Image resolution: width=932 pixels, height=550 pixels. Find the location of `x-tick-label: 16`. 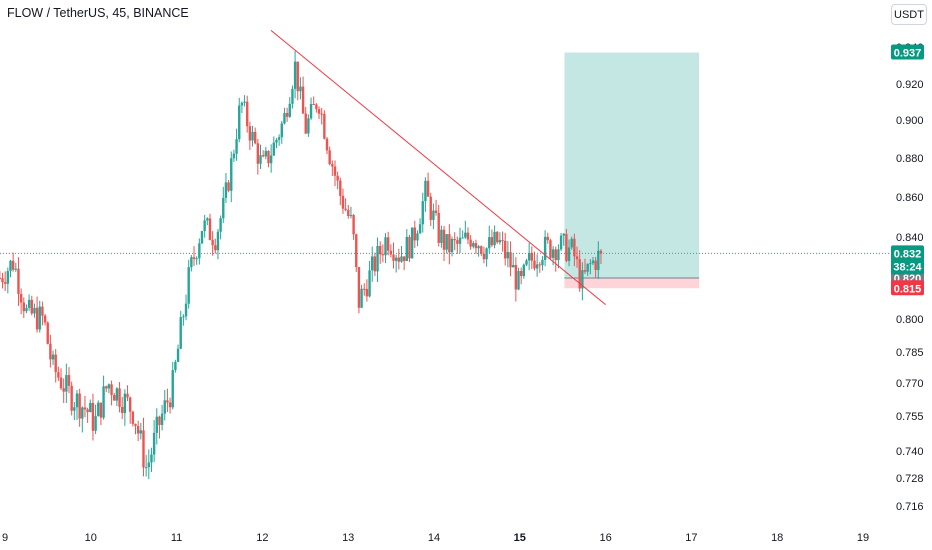

x-tick-label: 16 is located at coordinates (605, 538).